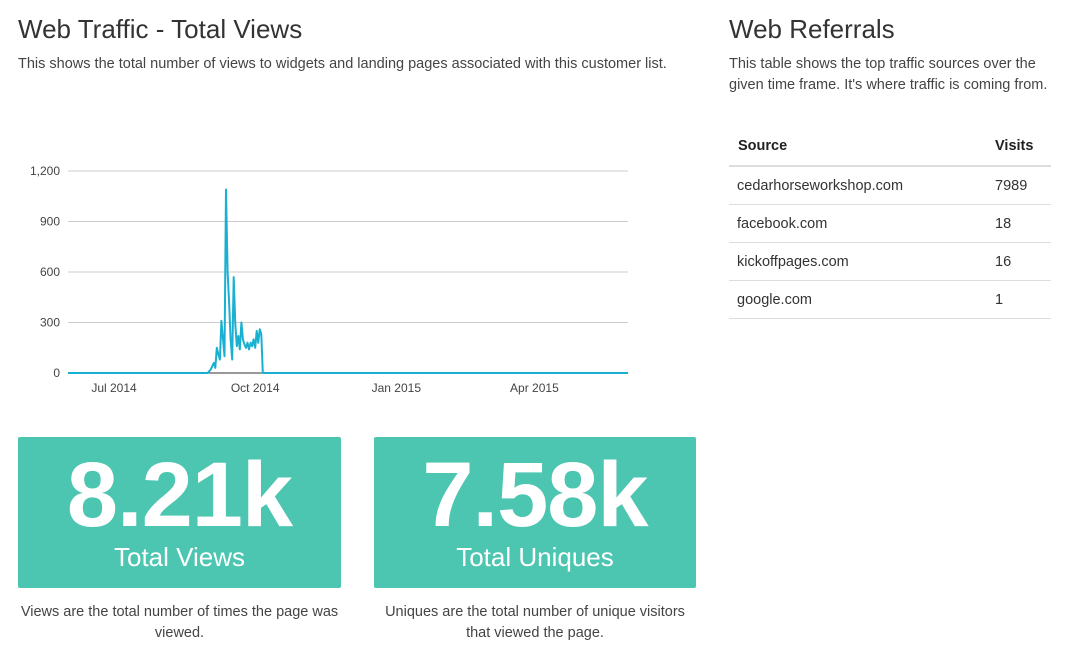 This screenshot has height=672, width=1076. I want to click on referrals-title: Web Referrals, so click(812, 29).